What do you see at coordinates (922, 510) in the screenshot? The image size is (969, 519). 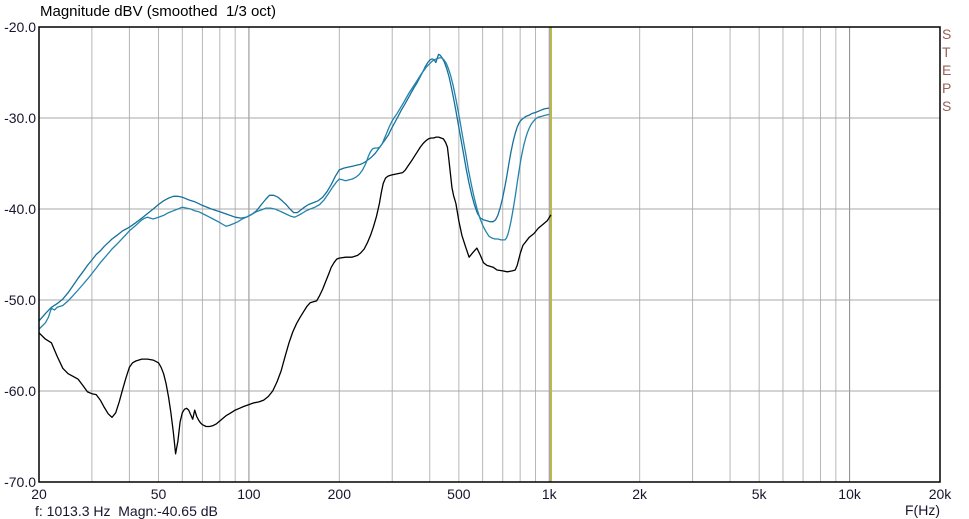 I see `x-axis-unit-label: F(Hz)` at bounding box center [922, 510].